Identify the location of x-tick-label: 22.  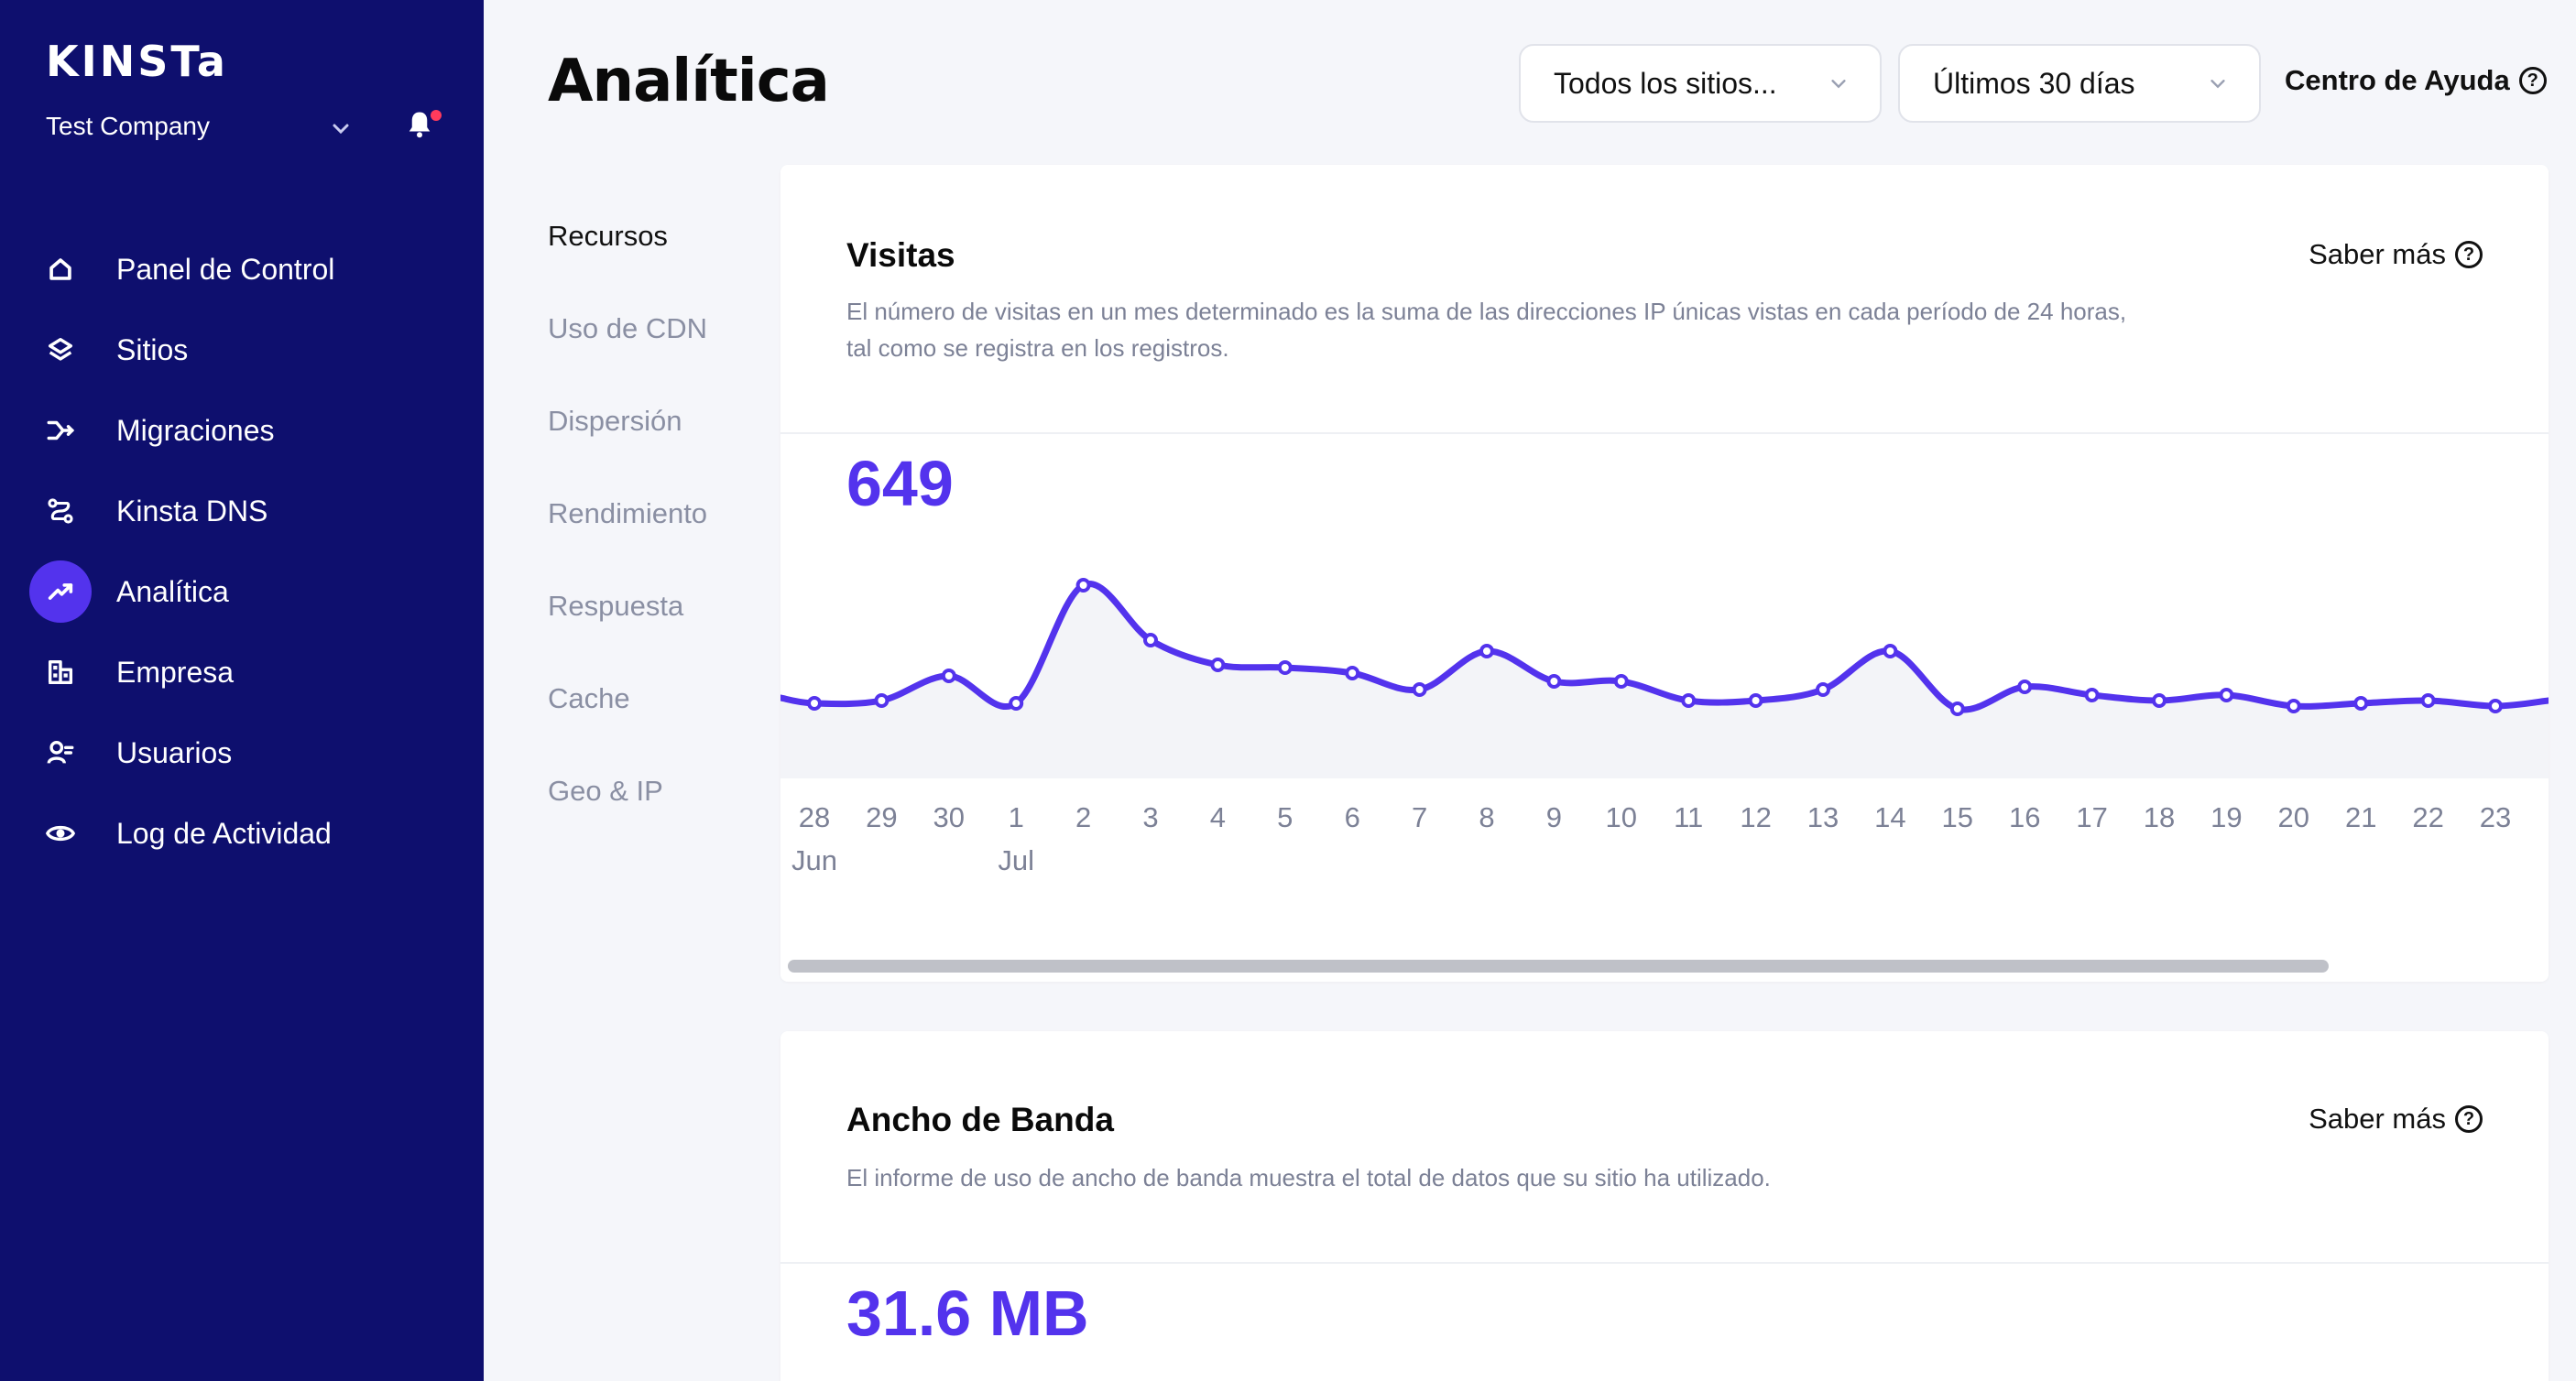
(2428, 817).